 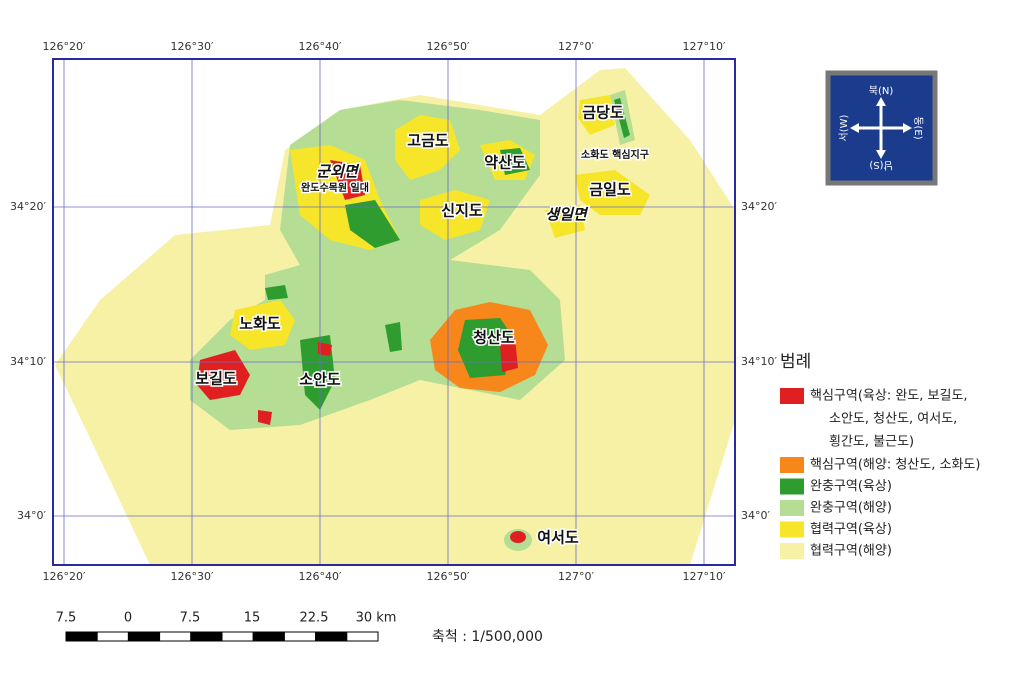 I want to click on place-label: 금일도, so click(x=610, y=190).